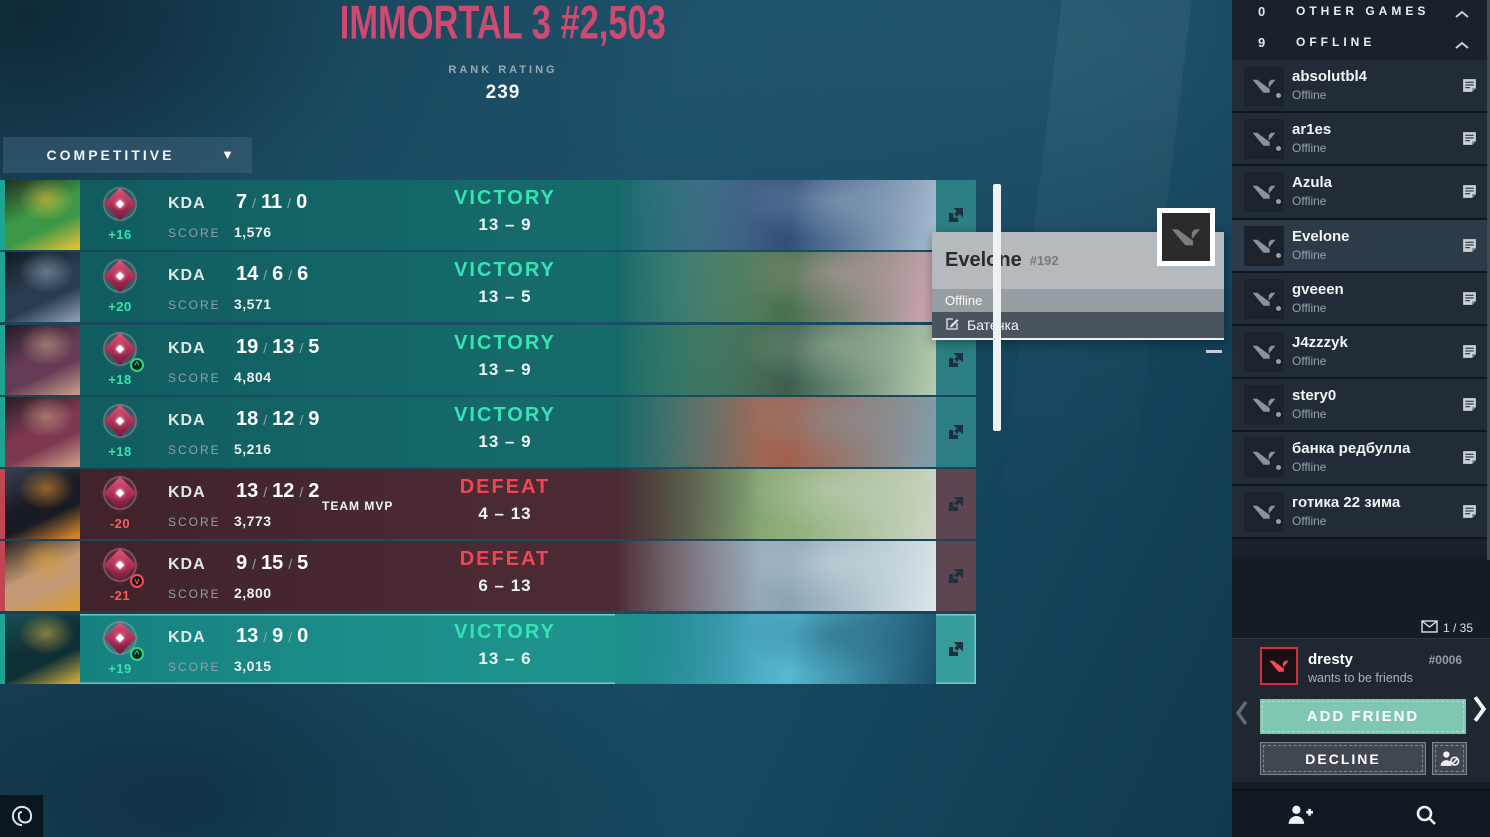 Image resolution: width=1490 pixels, height=837 pixels. Describe the element at coordinates (1336, 42) in the screenshot. I see `section-label: OFFLINE` at that location.